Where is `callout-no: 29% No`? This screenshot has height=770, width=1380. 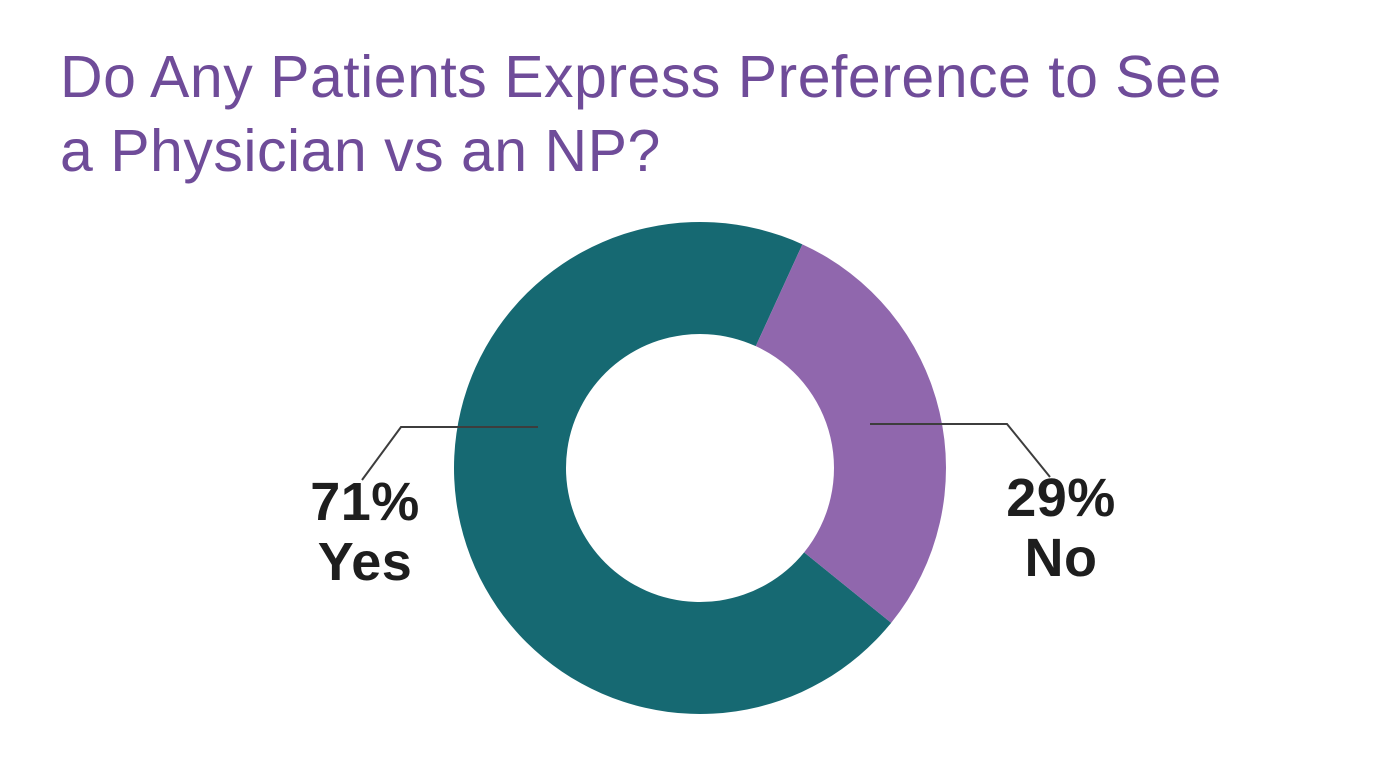 callout-no: 29% No is located at coordinates (1061, 528).